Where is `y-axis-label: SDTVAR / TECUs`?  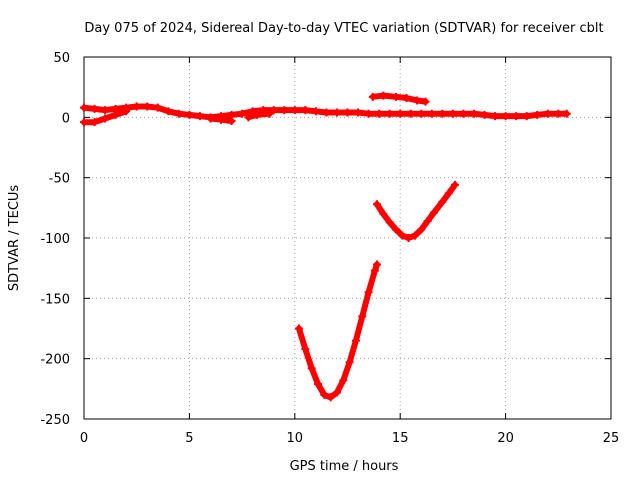
y-axis-label: SDTVAR / TECUs is located at coordinates (14, 238).